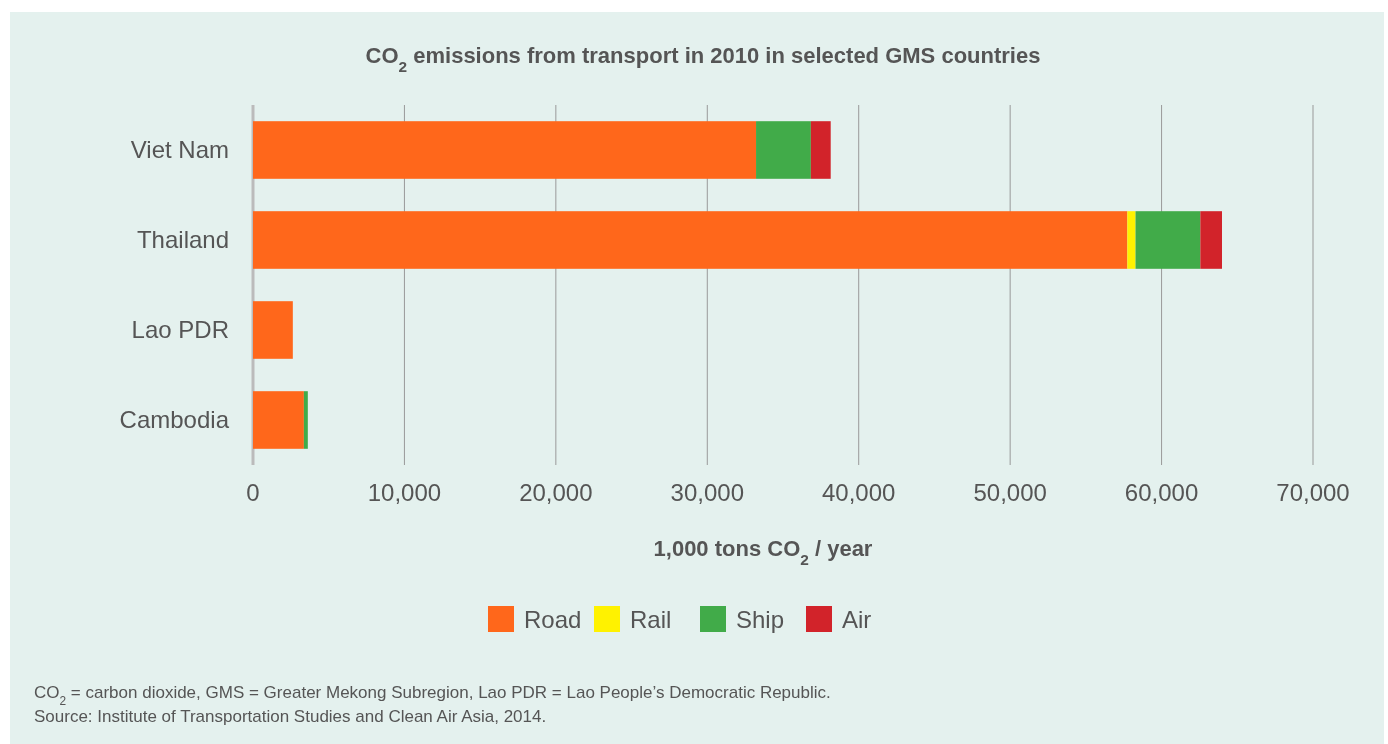 The image size is (1388, 744). I want to click on source-note: Source: Institute of Transportation Studies and Clean Air Asia, 2014., so click(290, 716).